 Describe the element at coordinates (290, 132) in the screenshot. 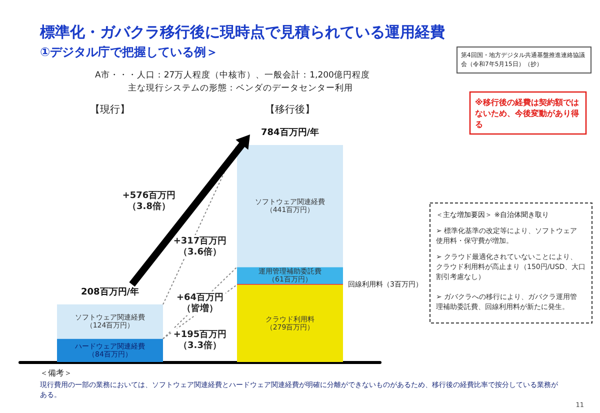

I see `total-label: 784百万円/年` at that location.